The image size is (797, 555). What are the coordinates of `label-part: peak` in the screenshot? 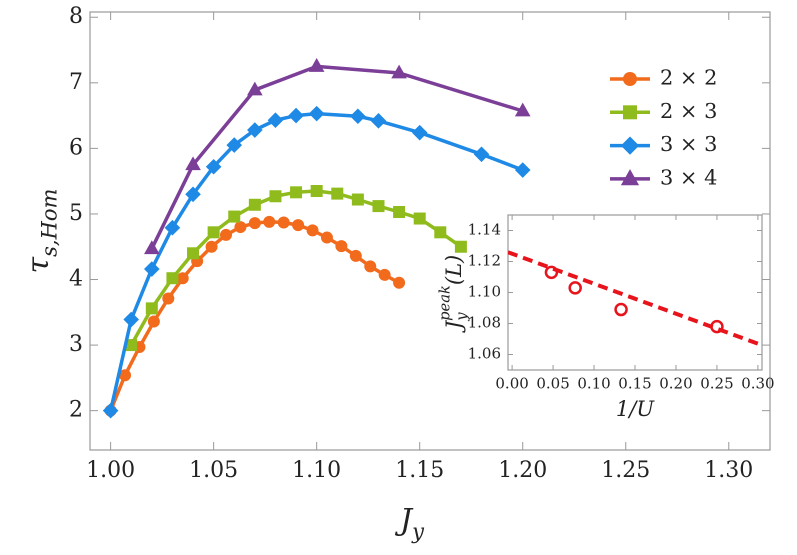 It's located at (445, 303).